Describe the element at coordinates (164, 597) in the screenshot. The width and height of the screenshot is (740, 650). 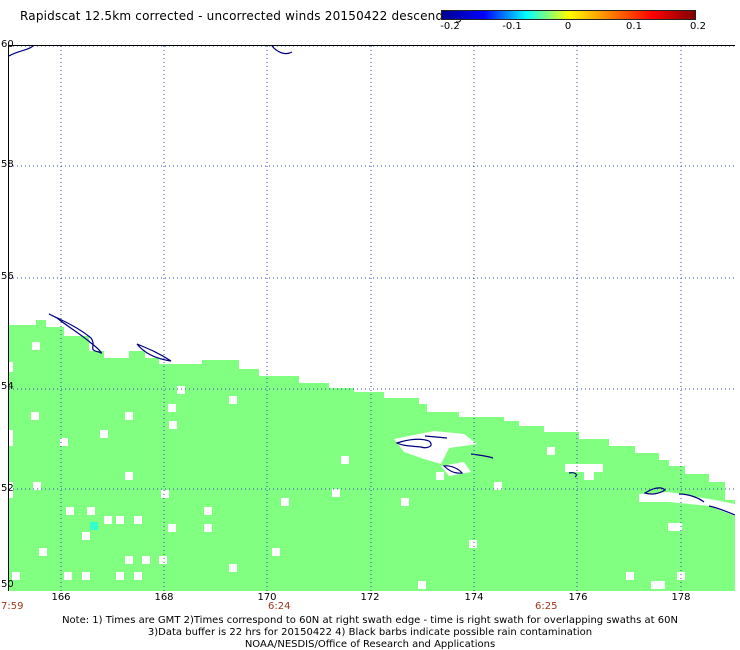
I see `longitude-label: 168` at that location.